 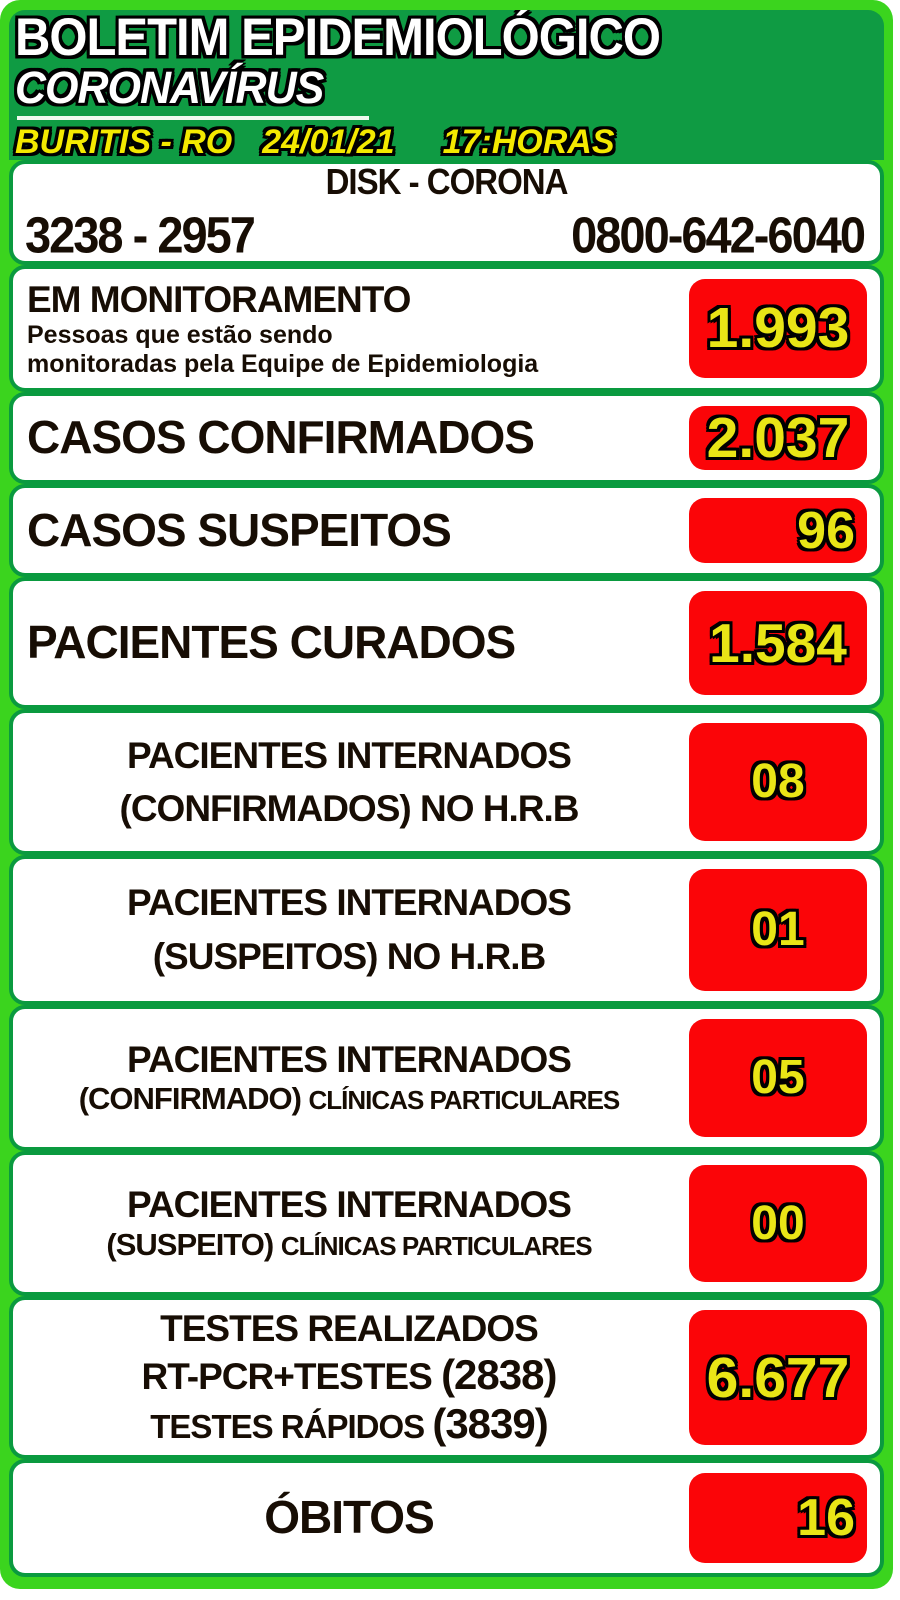 I want to click on stat-label-line: CASOS SUSPEITOS, so click(x=354, y=530).